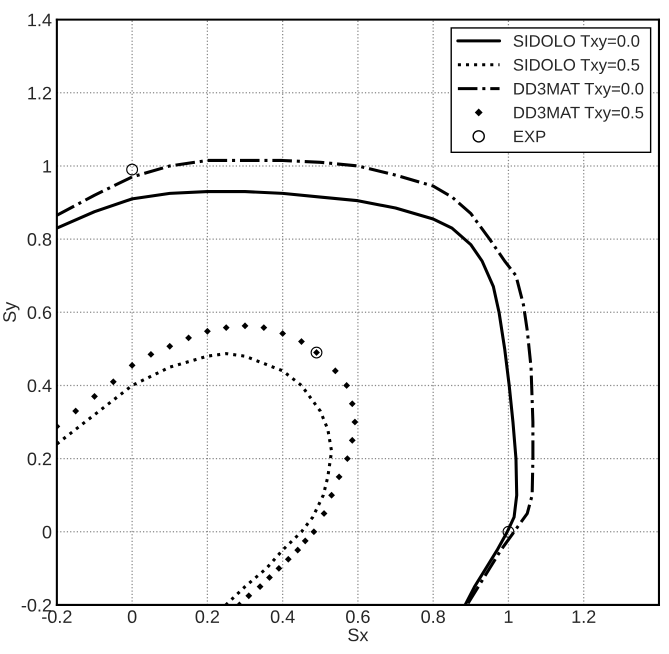  What do you see at coordinates (37, 605) in the screenshot?
I see `y-tick-label: -0.2` at bounding box center [37, 605].